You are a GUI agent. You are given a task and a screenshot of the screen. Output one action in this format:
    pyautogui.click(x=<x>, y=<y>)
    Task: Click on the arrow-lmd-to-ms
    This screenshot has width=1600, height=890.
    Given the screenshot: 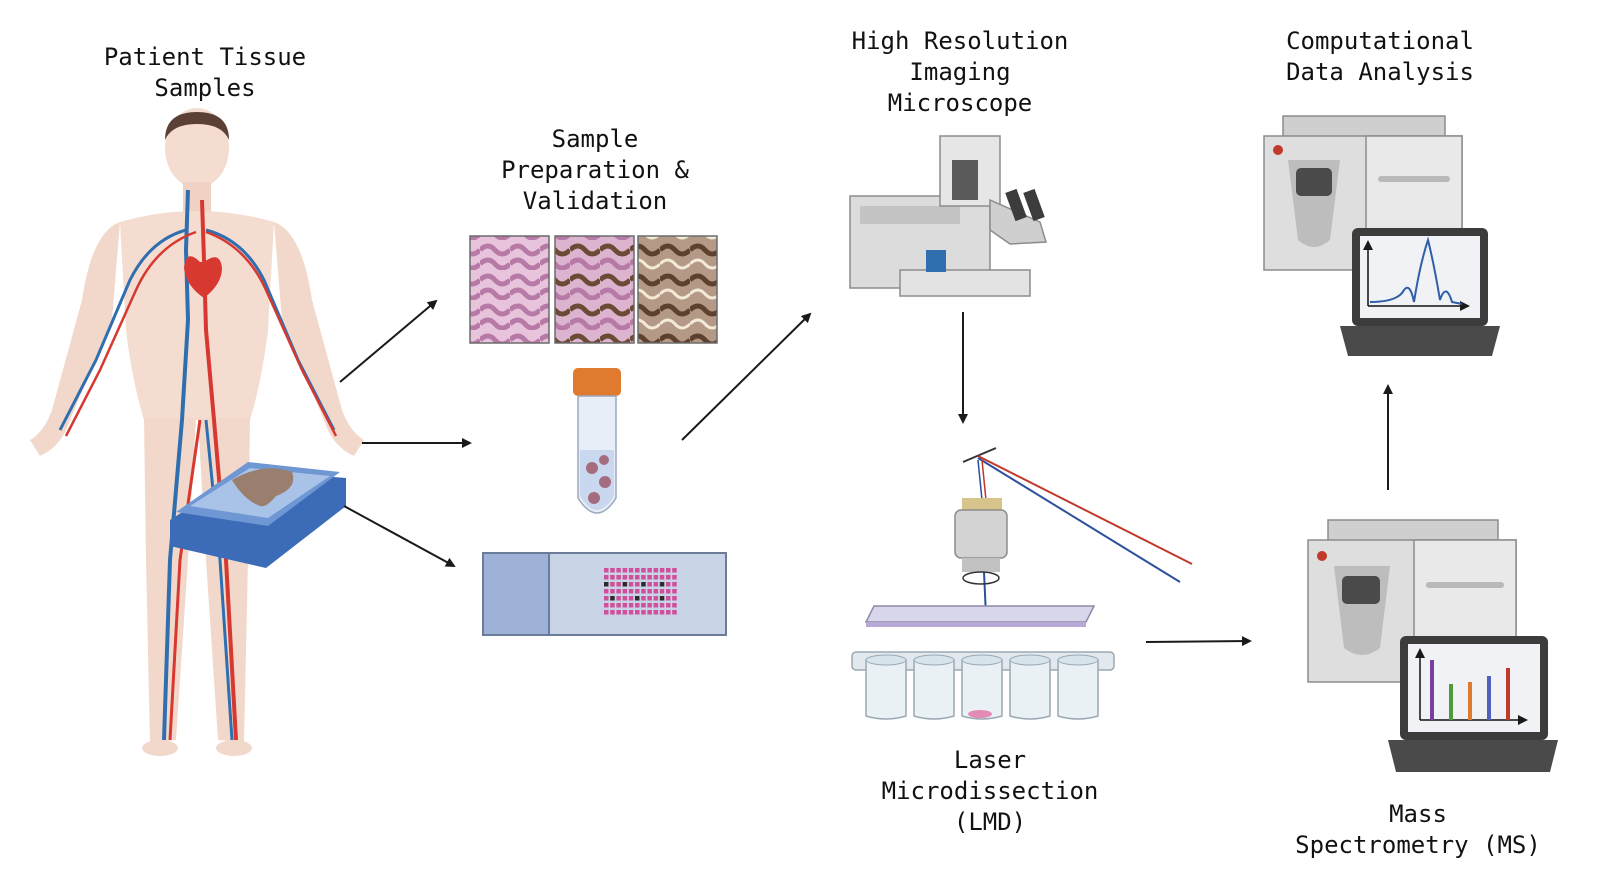 What is the action you would take?
    pyautogui.click(x=1198, y=641)
    